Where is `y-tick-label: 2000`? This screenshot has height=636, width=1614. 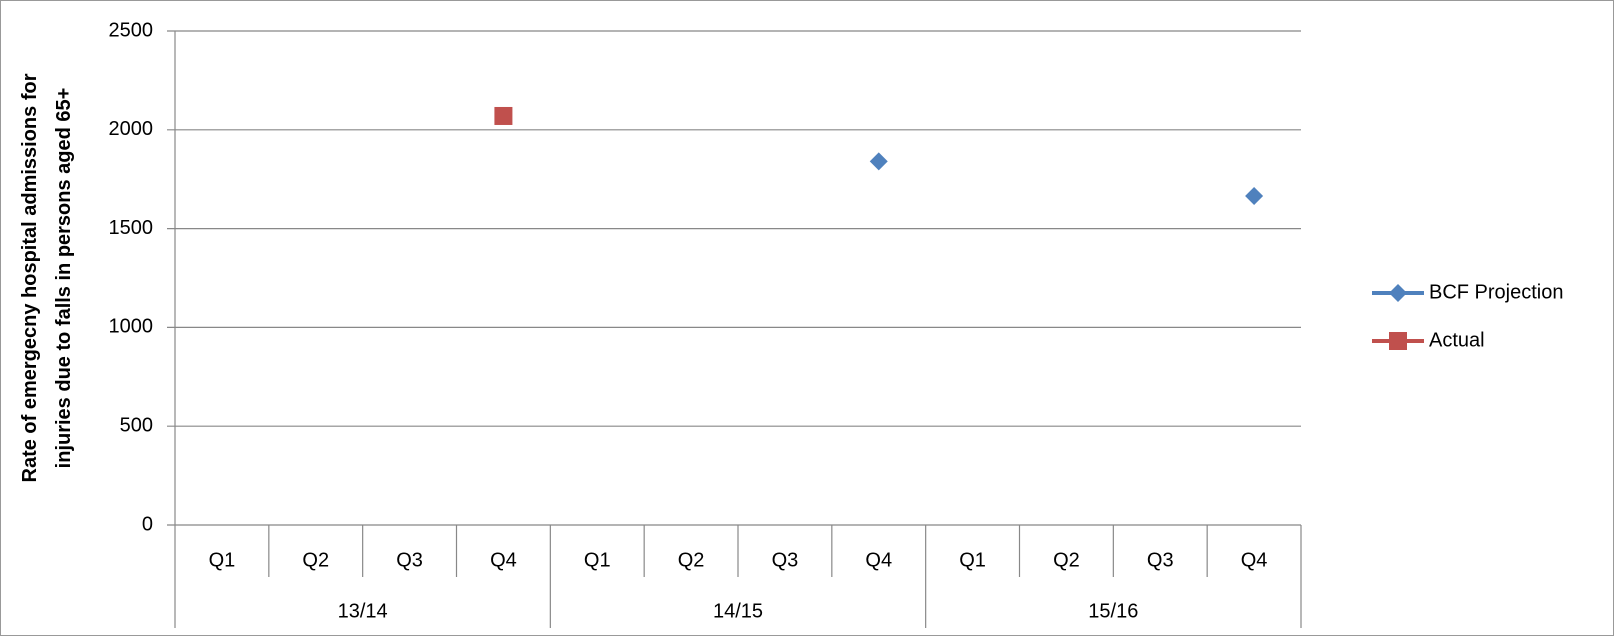
y-tick-label: 2000 is located at coordinates (131, 129).